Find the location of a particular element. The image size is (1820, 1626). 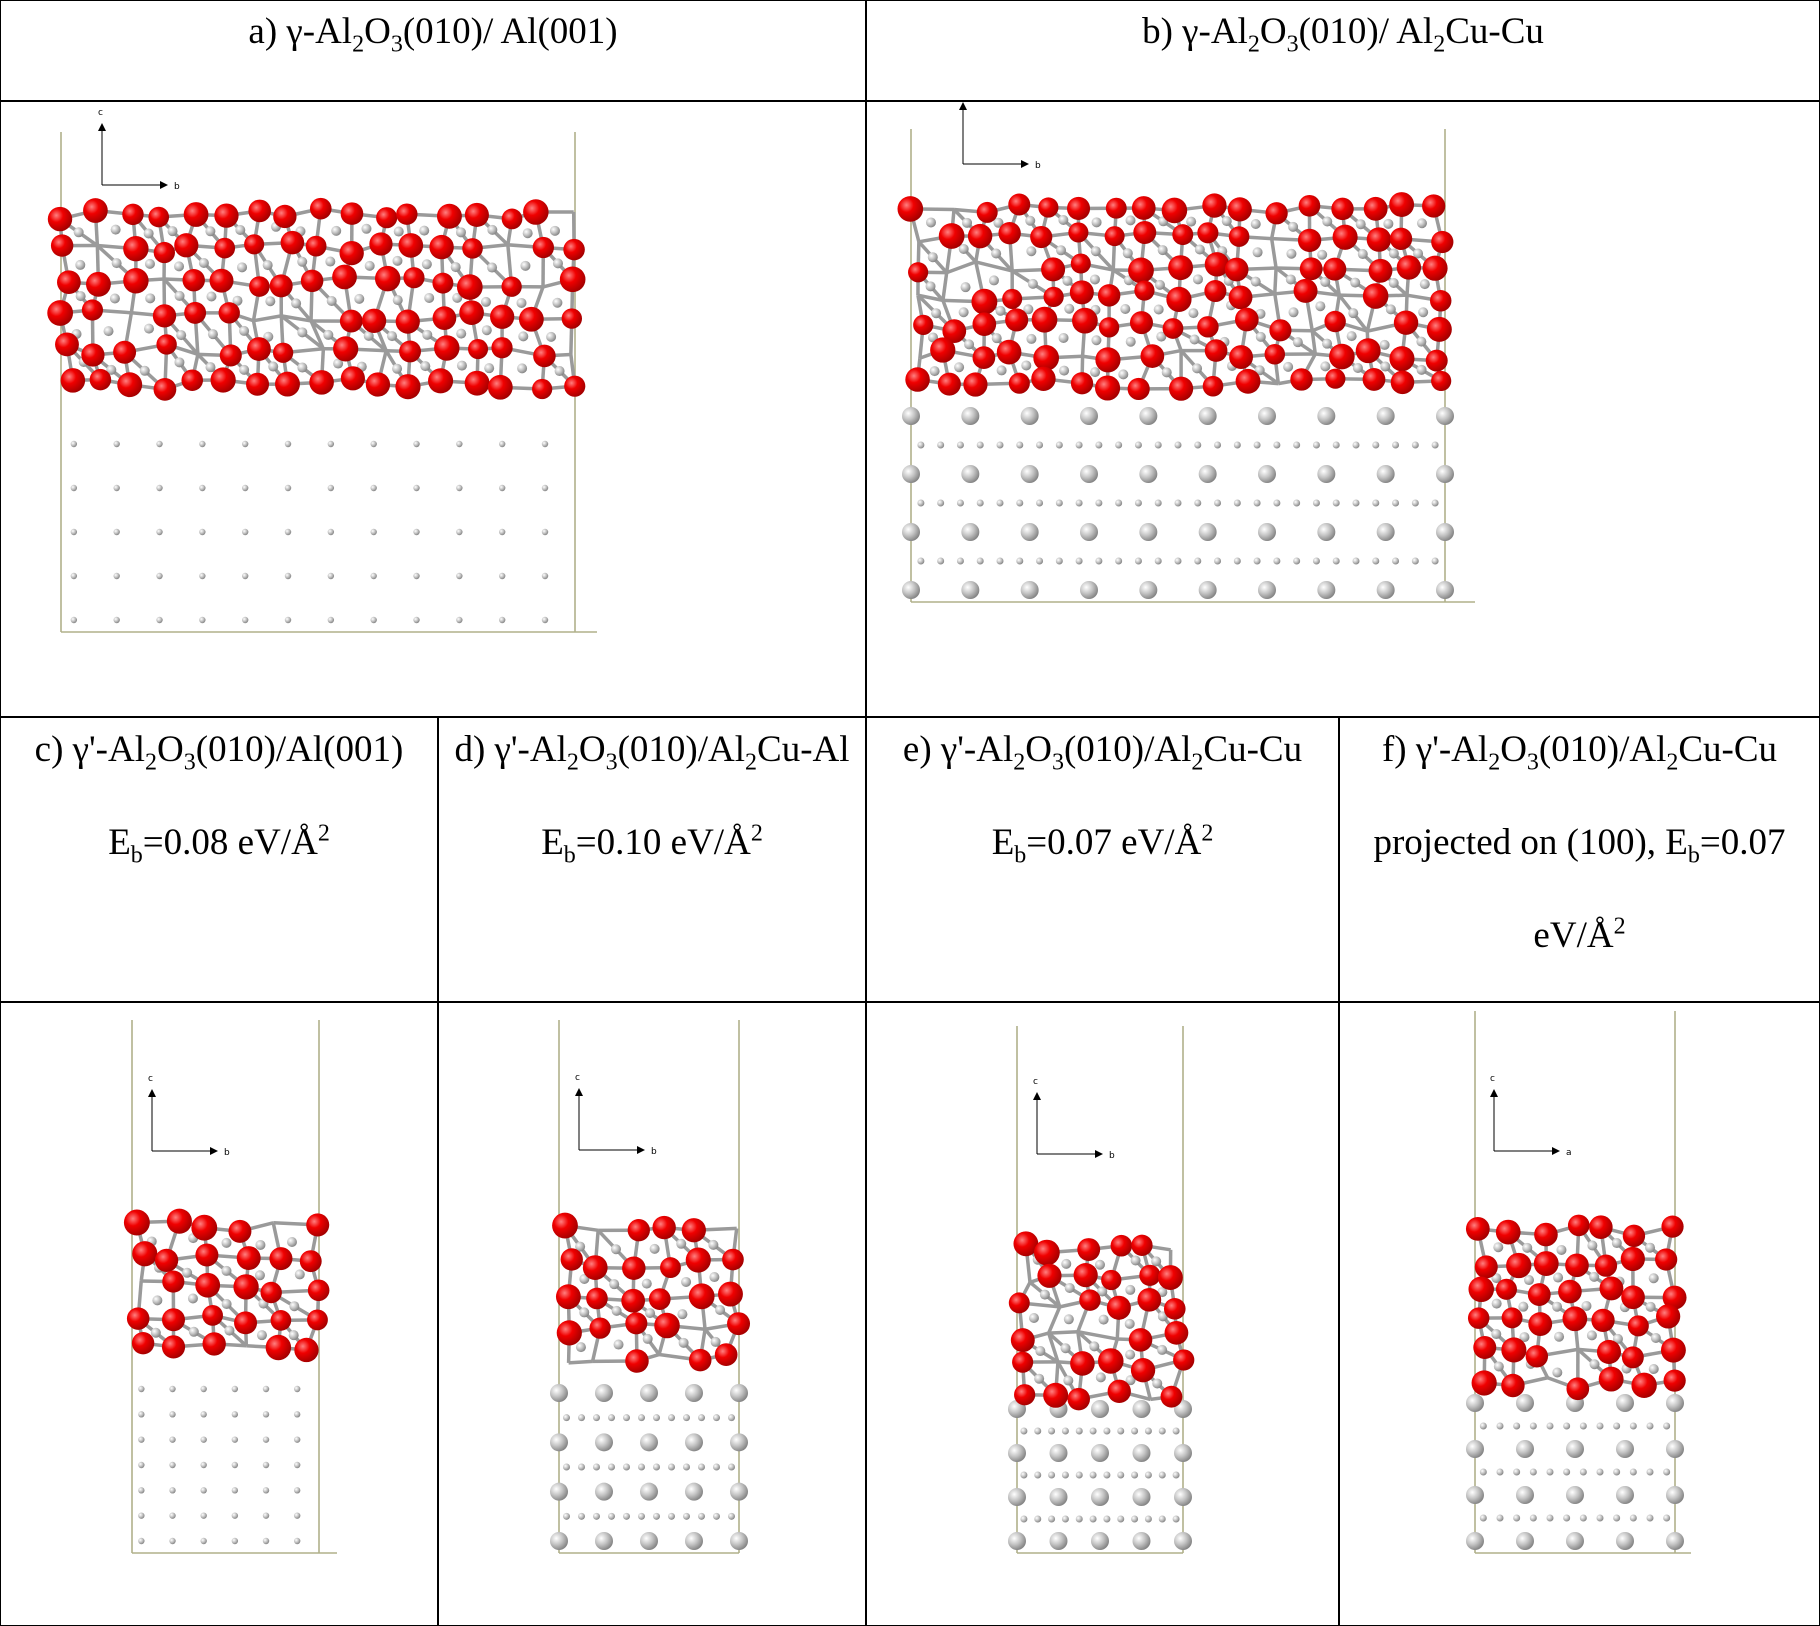

bond is located at coordinates (267, 318).